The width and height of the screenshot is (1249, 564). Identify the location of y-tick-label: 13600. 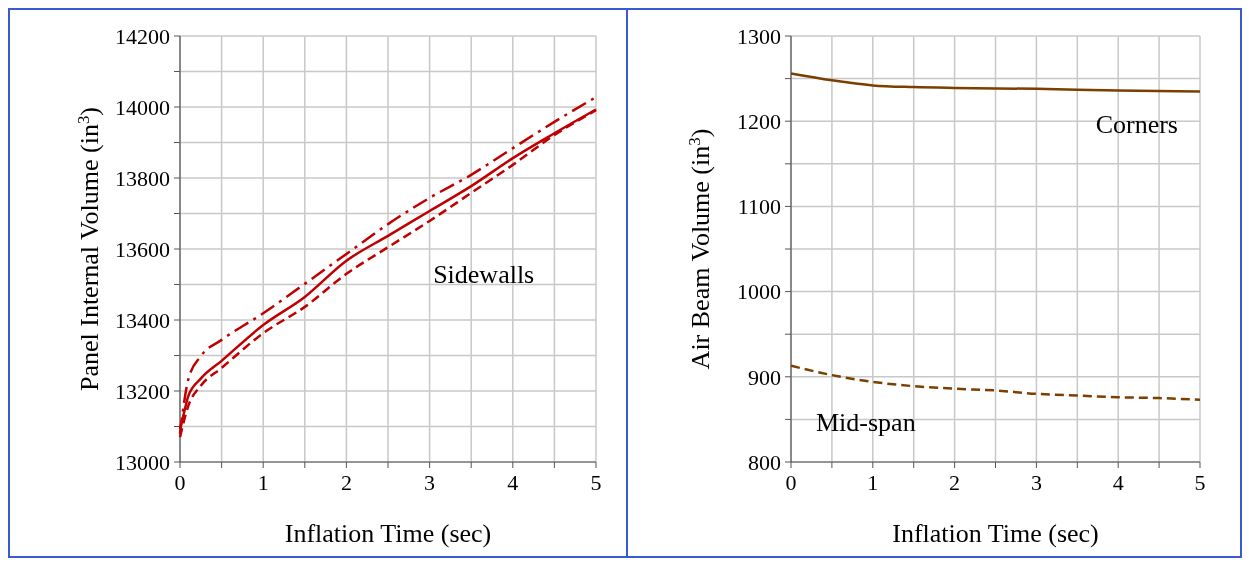
(142, 249).